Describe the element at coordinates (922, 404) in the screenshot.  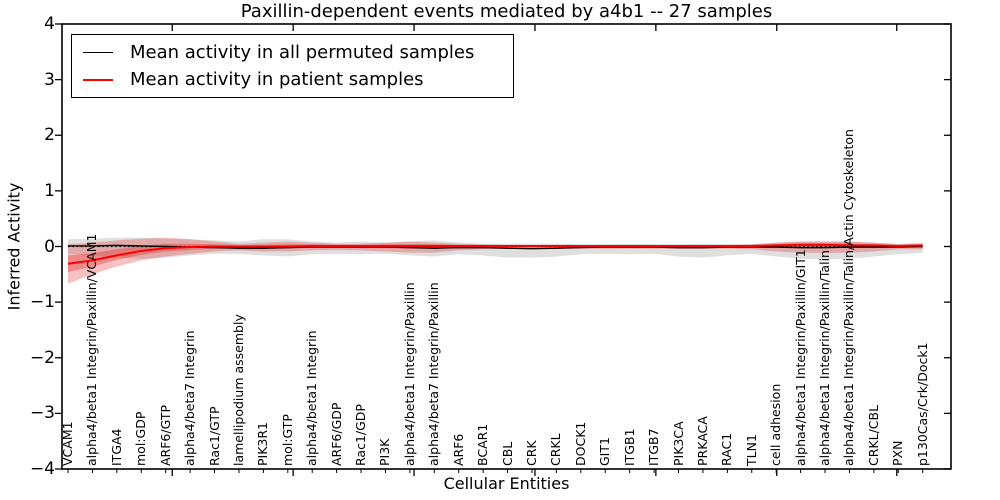
I see `x-entity-label: p130Cas/Crk/Dock1` at that location.